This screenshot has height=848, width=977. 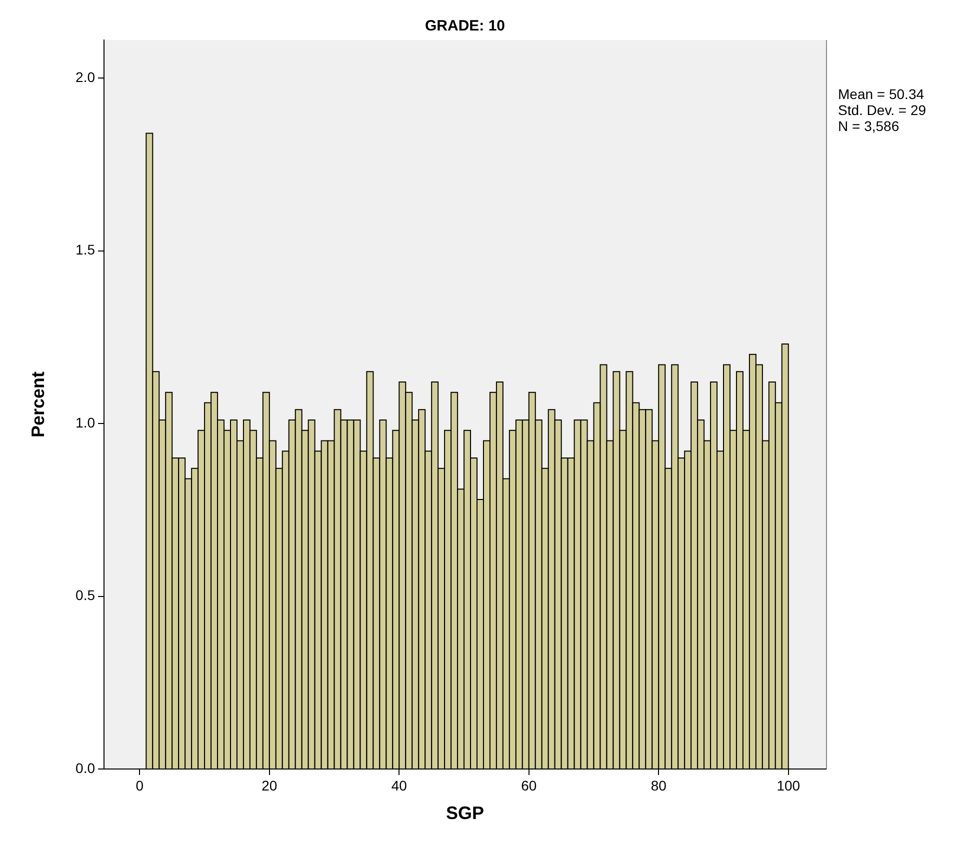 What do you see at coordinates (86, 595) in the screenshot?
I see `y-tick-label: 0.5` at bounding box center [86, 595].